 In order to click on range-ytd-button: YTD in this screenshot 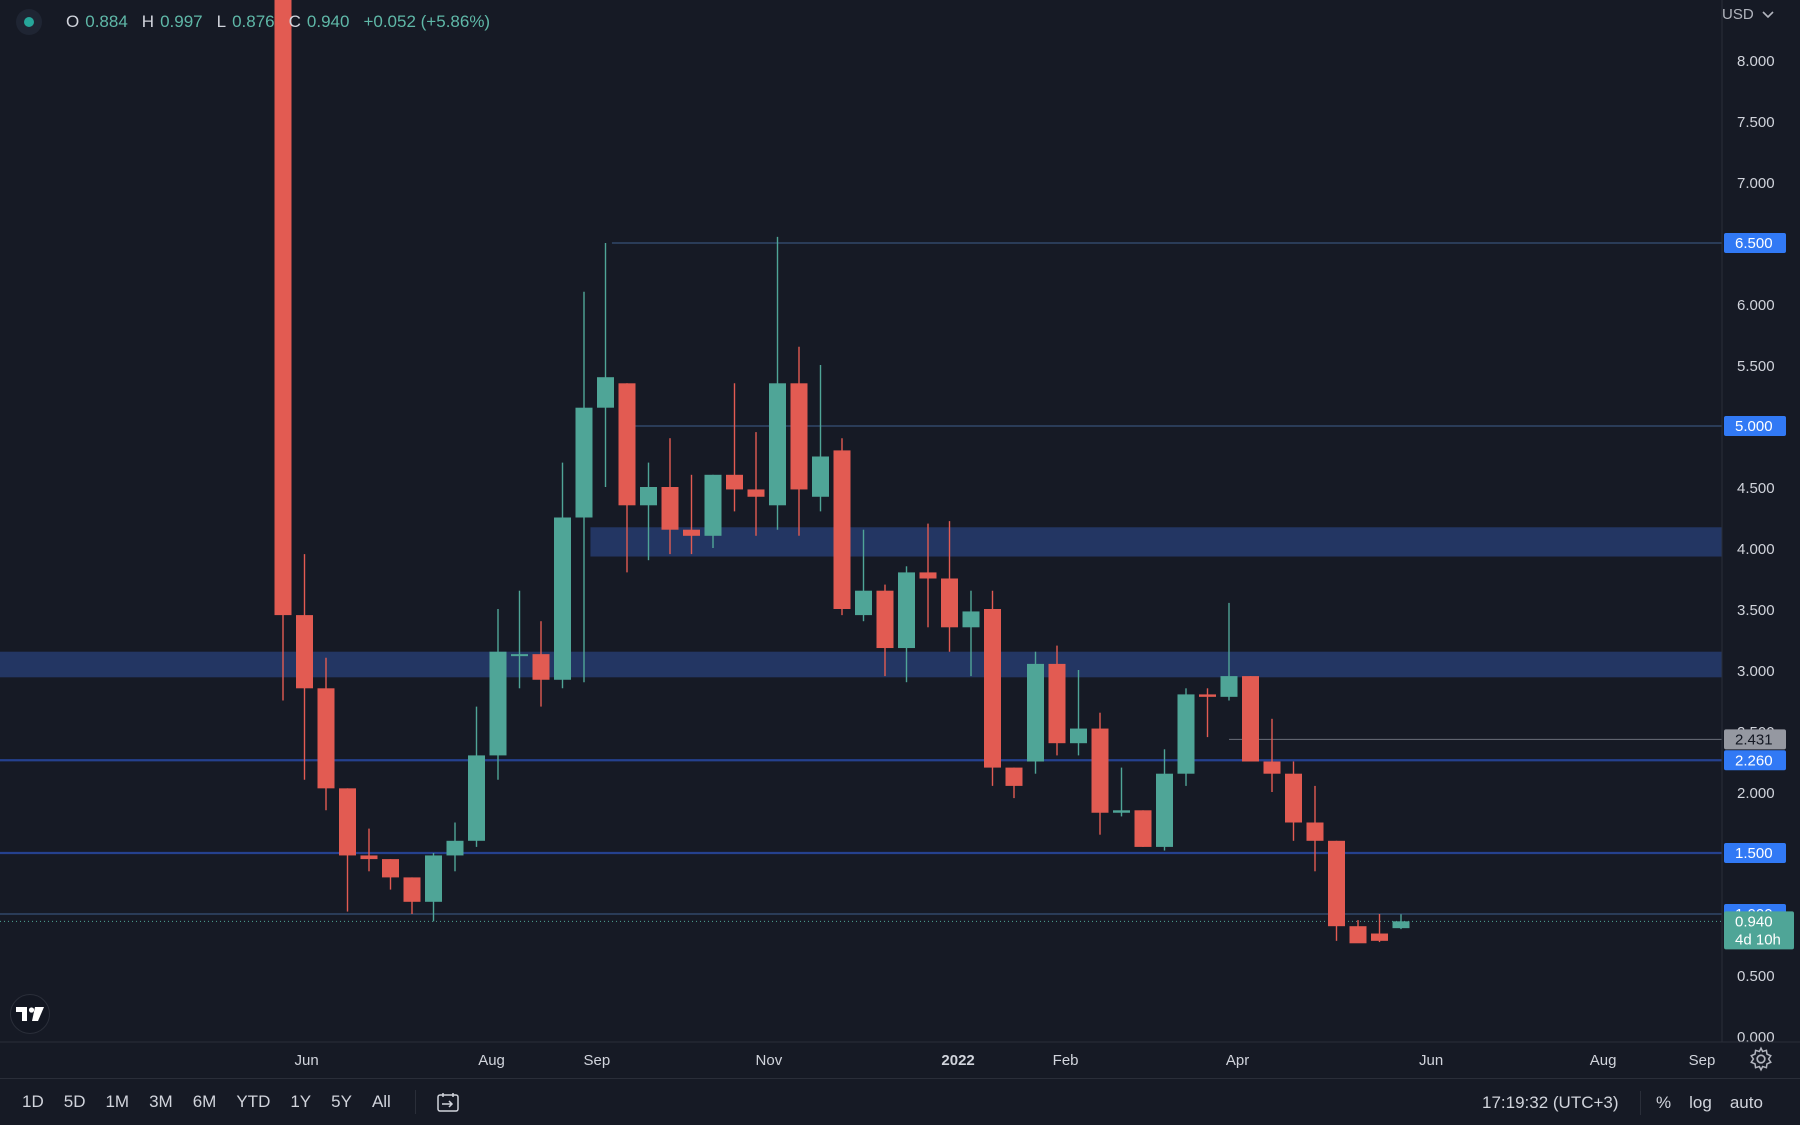, I will do `click(253, 1101)`.